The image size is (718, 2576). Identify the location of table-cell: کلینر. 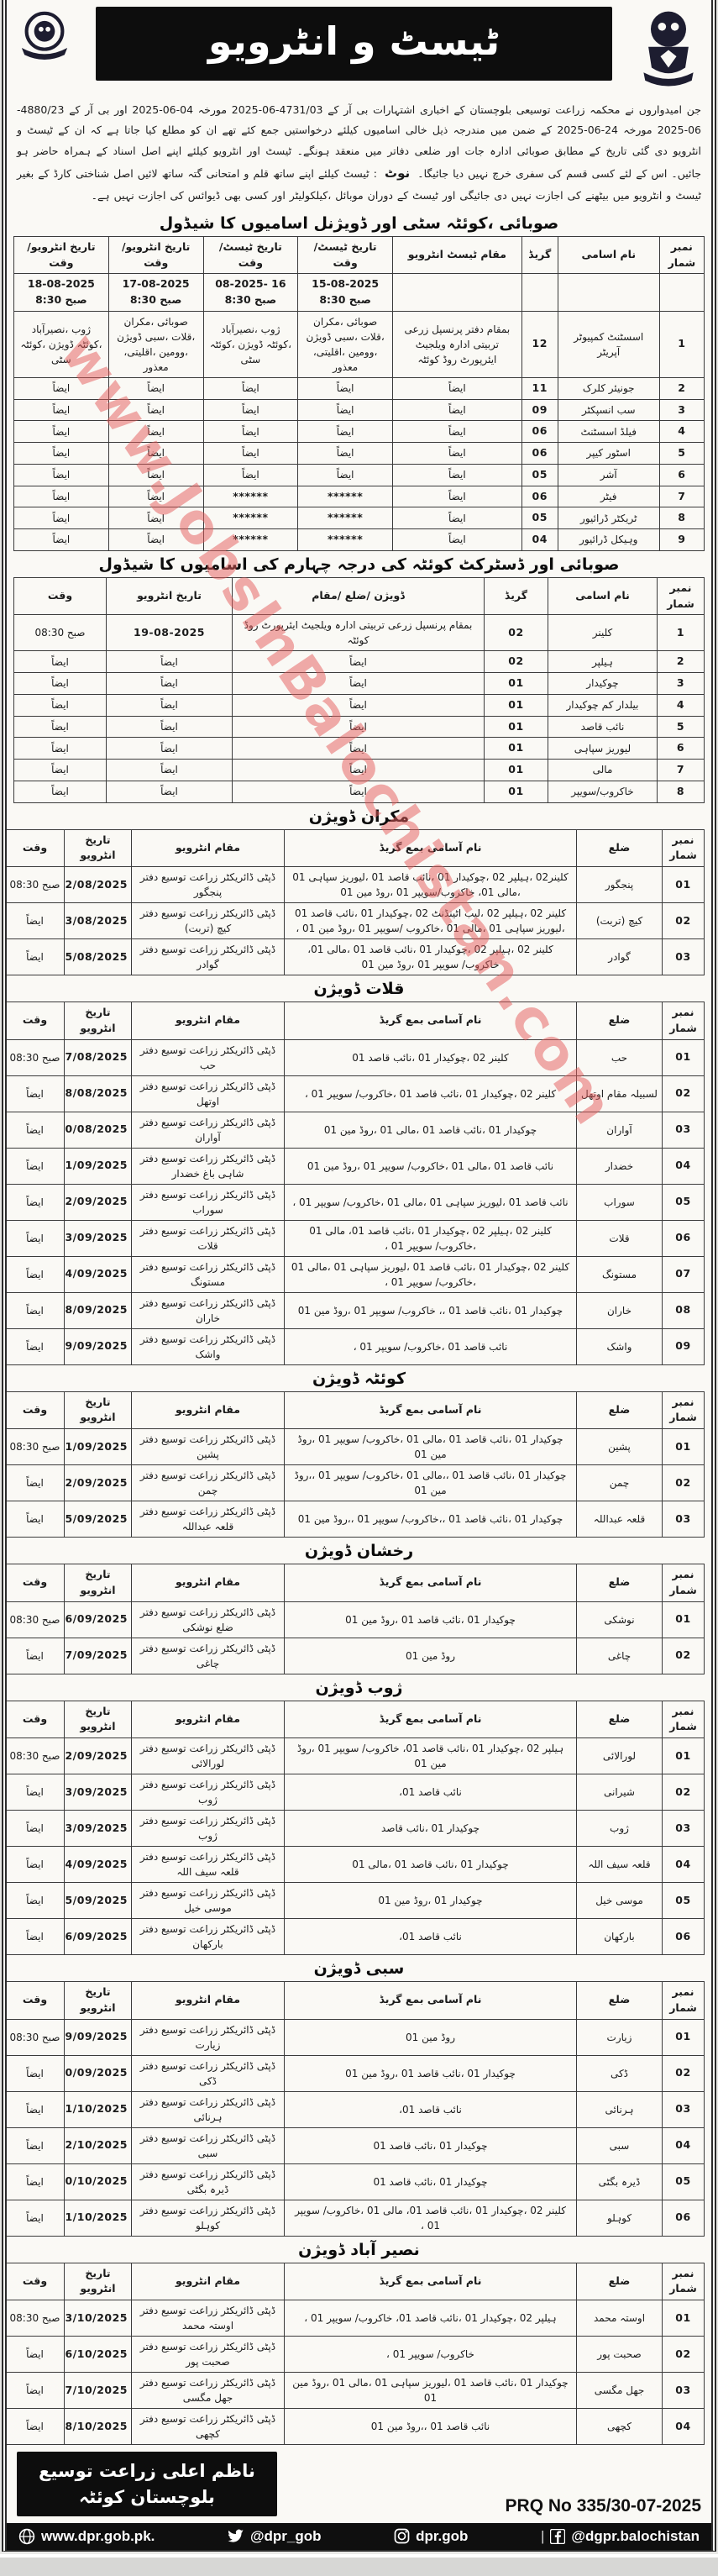
(603, 633).